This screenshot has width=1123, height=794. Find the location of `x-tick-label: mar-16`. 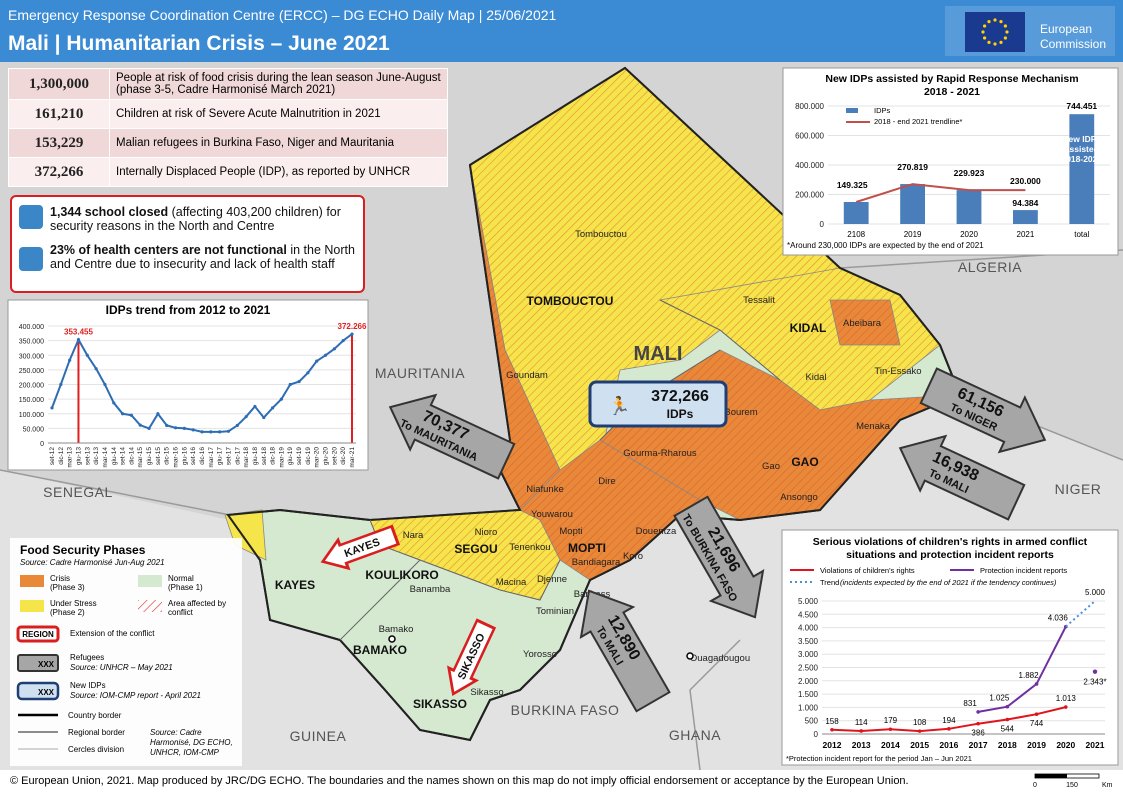

x-tick-label: mar-16 is located at coordinates (176, 457).